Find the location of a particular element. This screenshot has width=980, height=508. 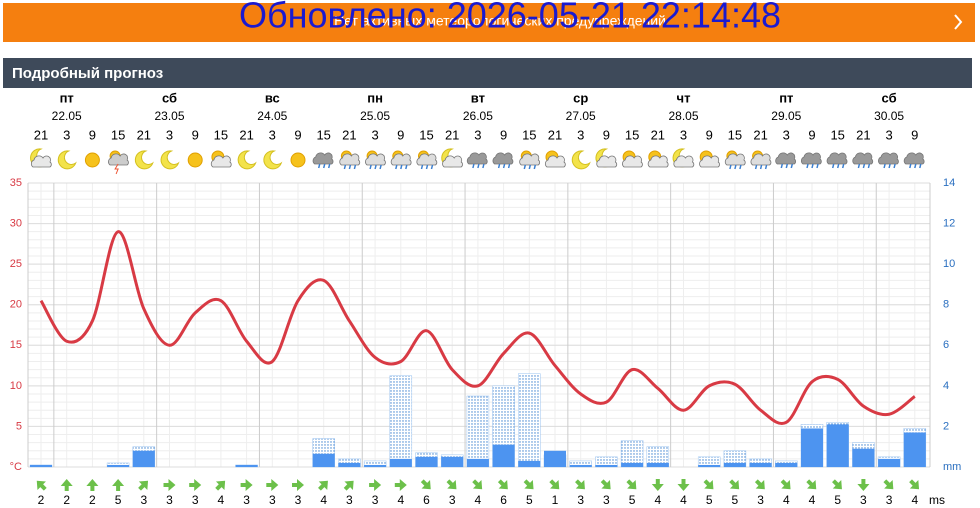

hour-label: 15 is located at coordinates (426, 134).